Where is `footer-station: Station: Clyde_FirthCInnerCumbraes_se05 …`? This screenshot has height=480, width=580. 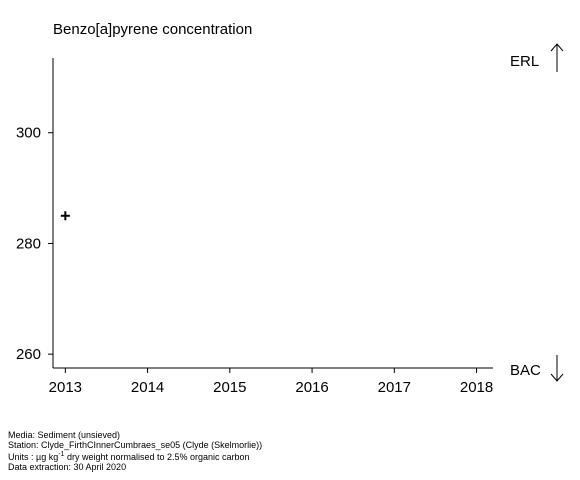 footer-station: Station: Clyde_FirthCInnerCumbraes_se05 … is located at coordinates (135, 445).